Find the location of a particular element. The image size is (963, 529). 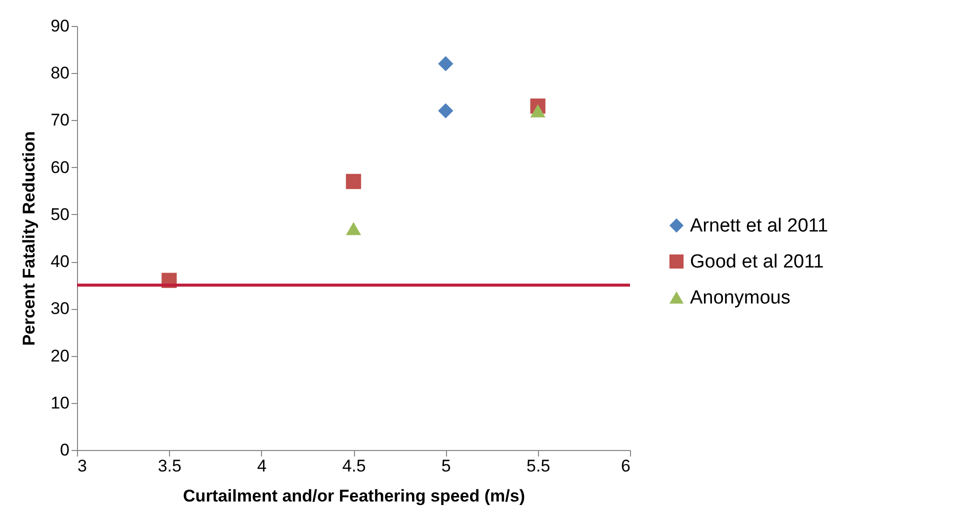

legend-label: Arnett et al 2011 is located at coordinates (759, 226).